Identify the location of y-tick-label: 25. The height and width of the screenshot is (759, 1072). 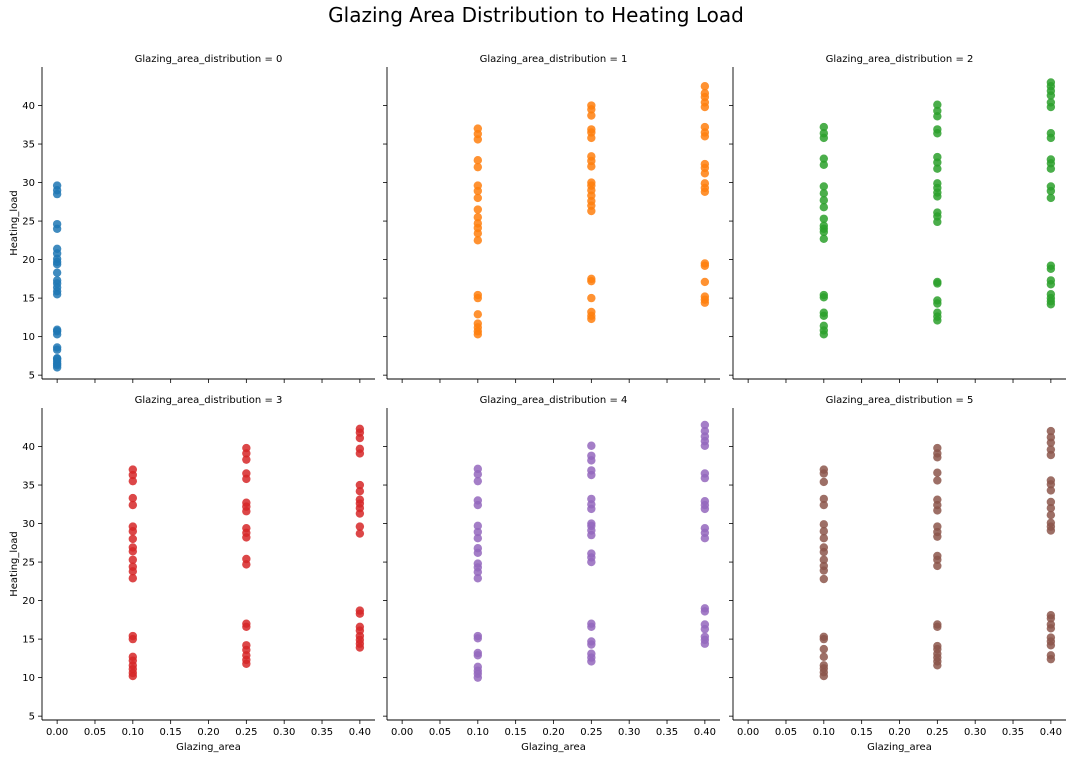
(28, 563).